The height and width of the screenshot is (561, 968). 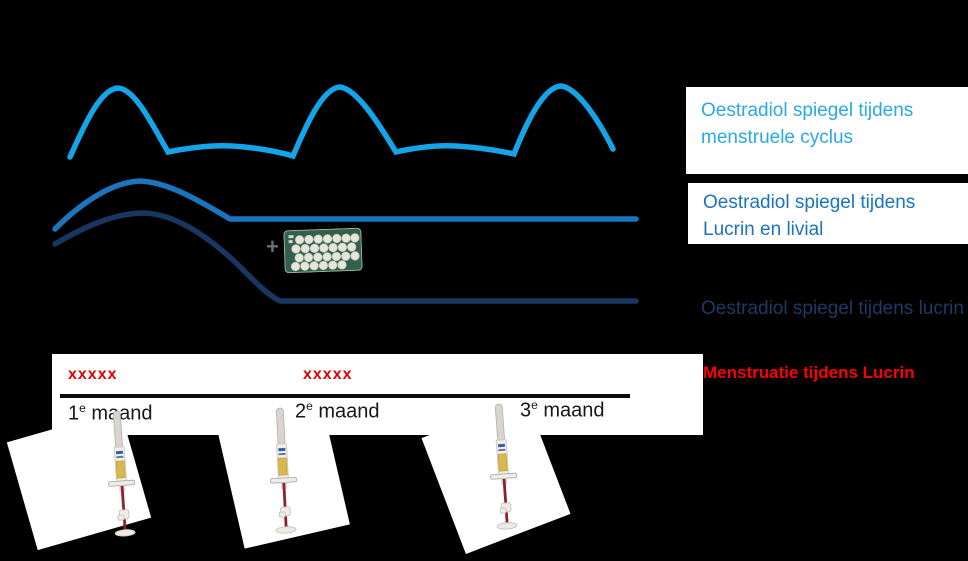 What do you see at coordinates (82, 408) in the screenshot?
I see `month-1-sup: e` at bounding box center [82, 408].